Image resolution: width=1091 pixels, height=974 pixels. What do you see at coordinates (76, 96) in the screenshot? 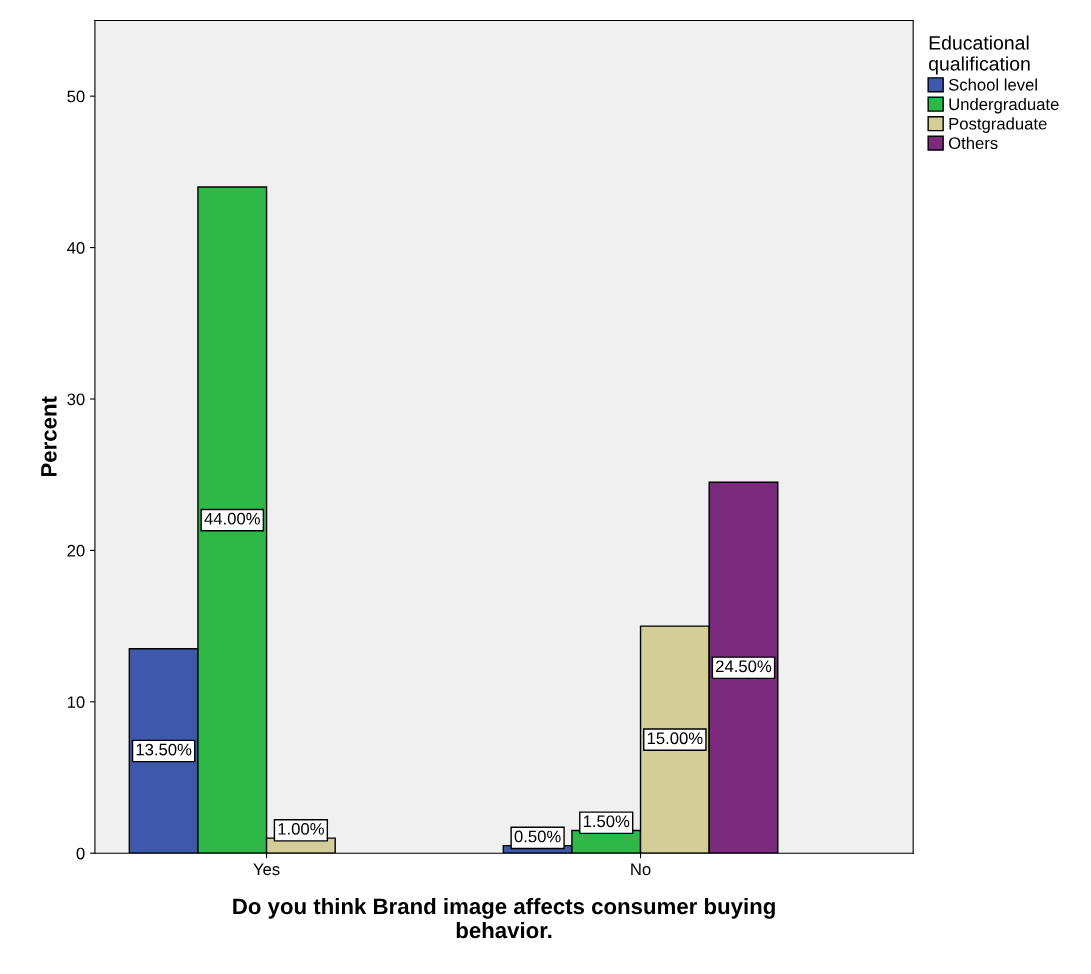
I see `y-tick-label: 50` at bounding box center [76, 96].